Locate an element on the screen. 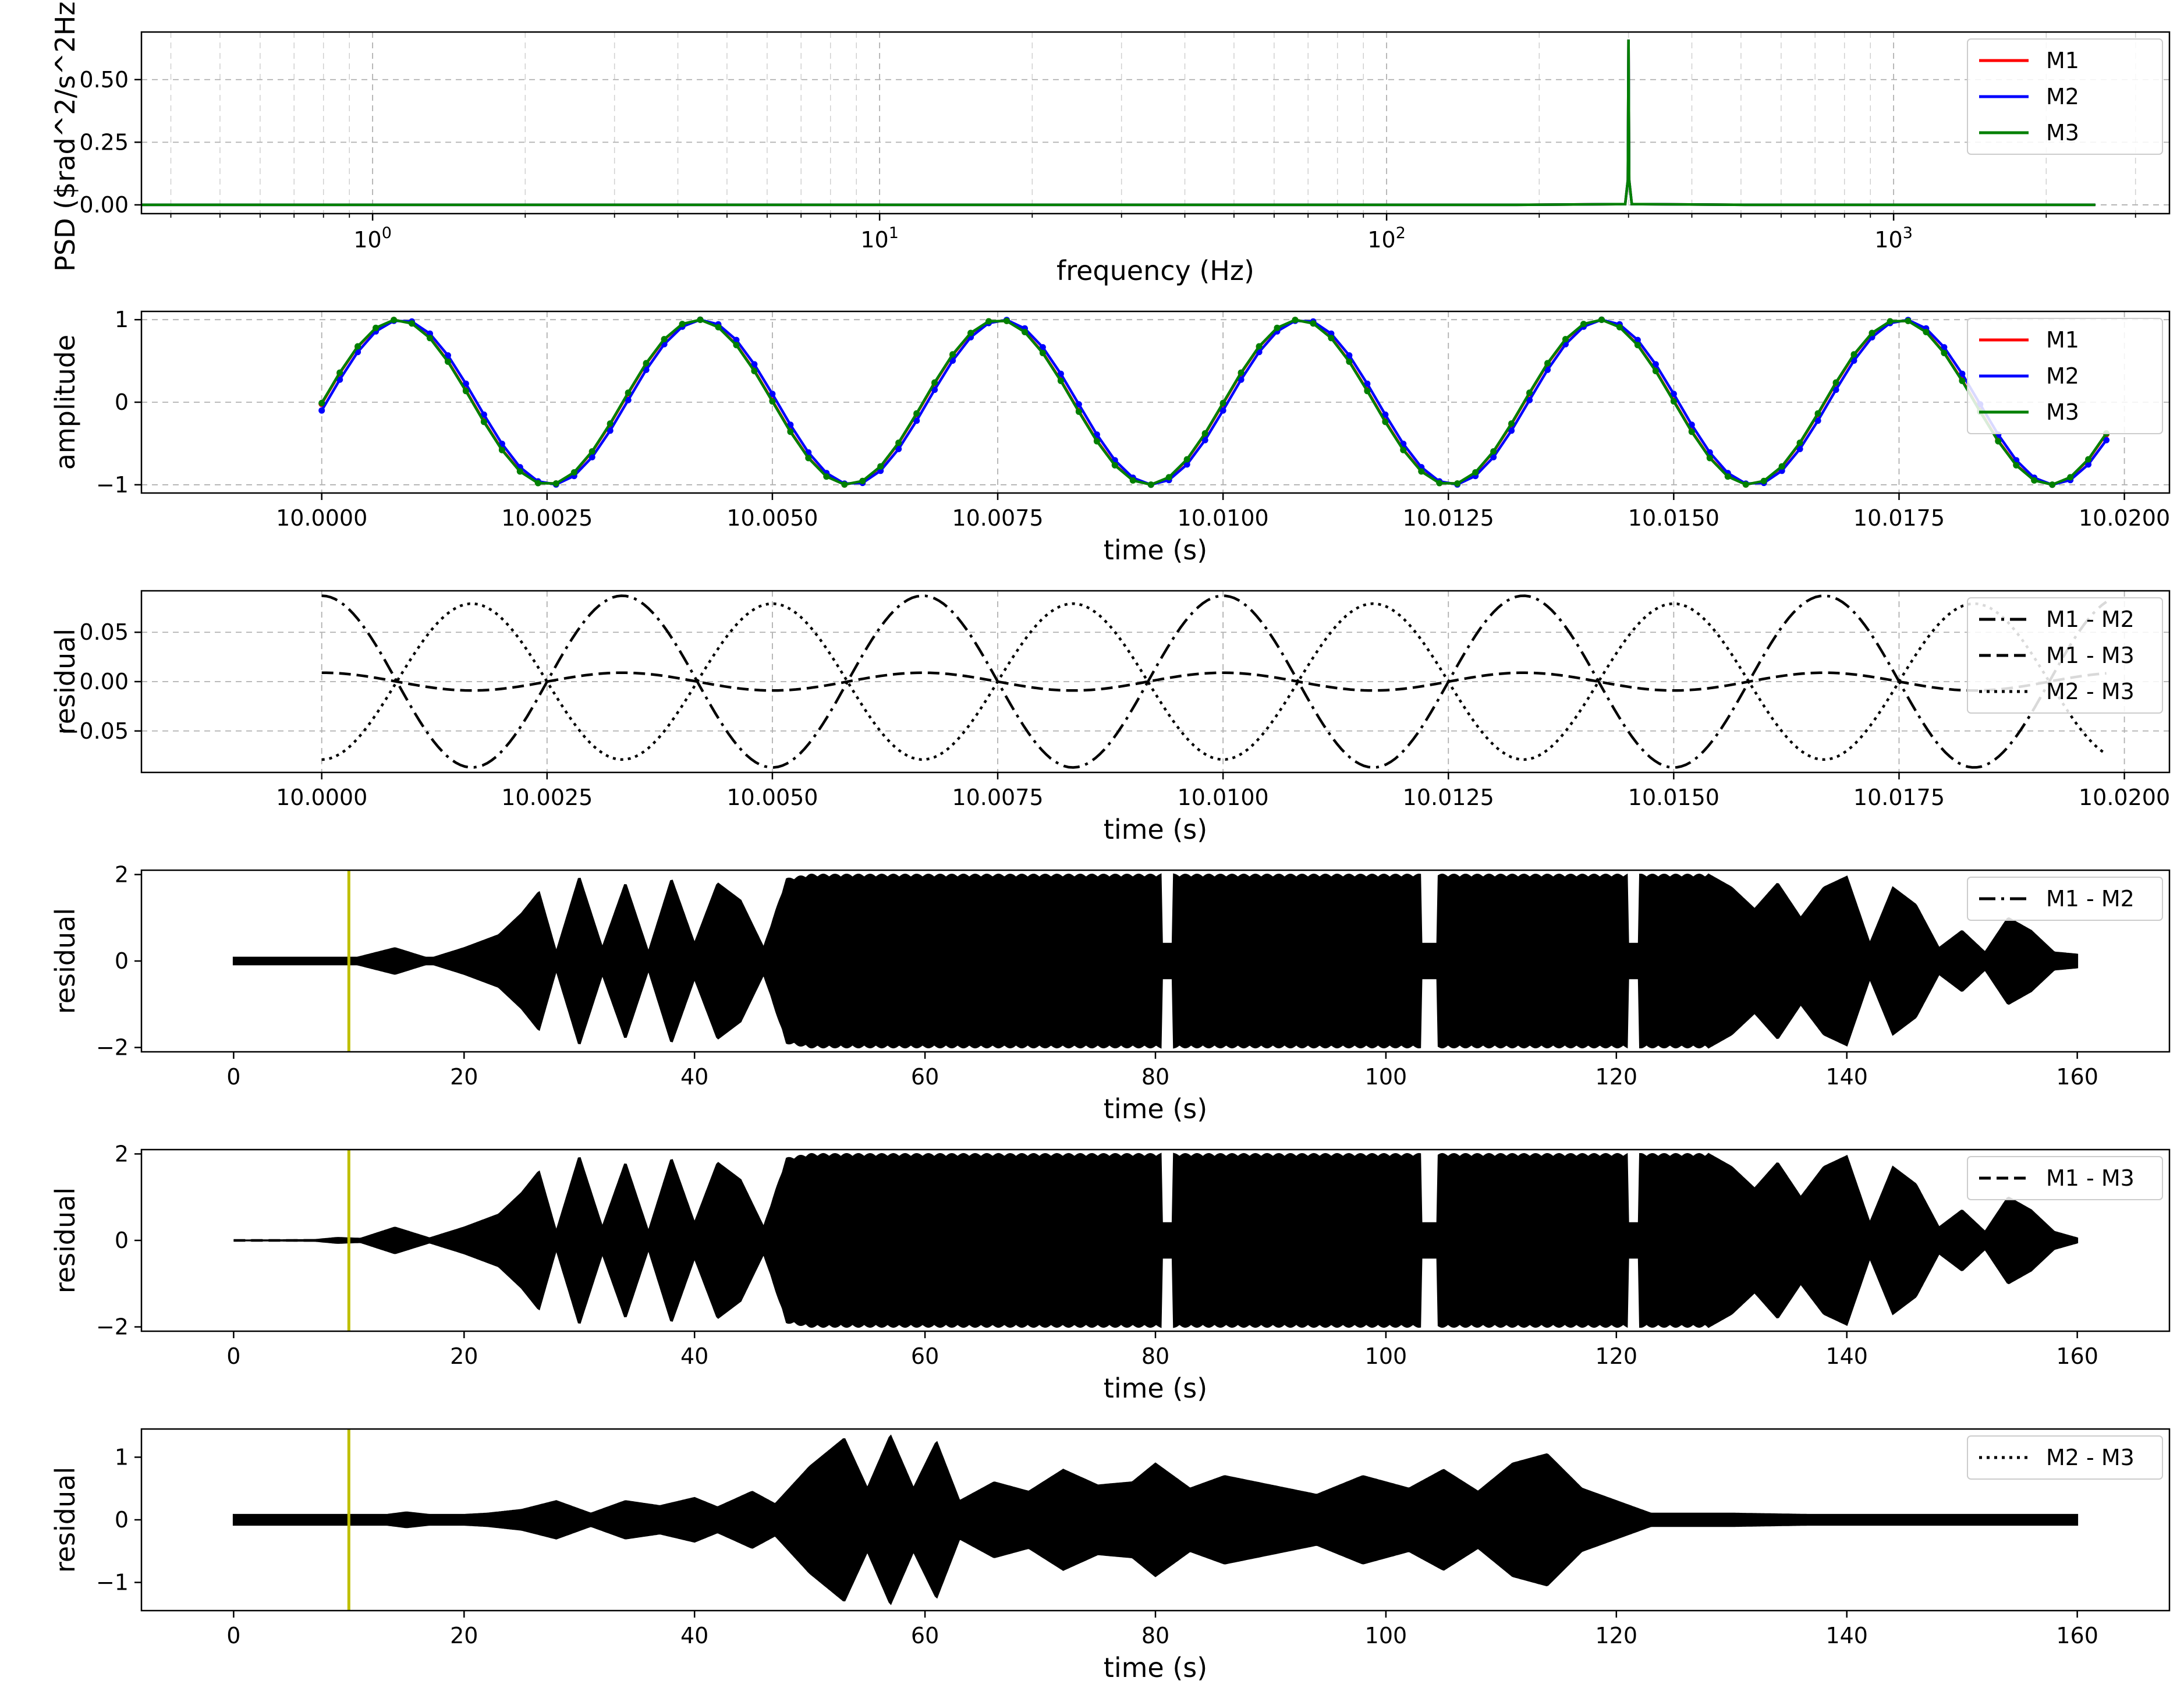  amplitude-series-m3 is located at coordinates (1214, 402).